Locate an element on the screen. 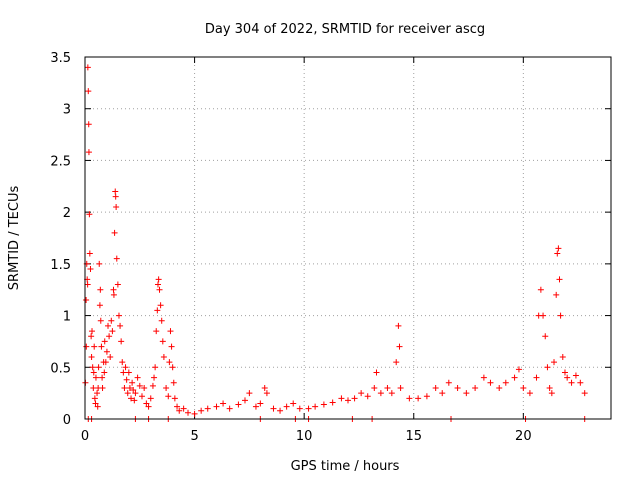 The width and height of the screenshot is (640, 480). x-tick-label: 20 is located at coordinates (523, 436).